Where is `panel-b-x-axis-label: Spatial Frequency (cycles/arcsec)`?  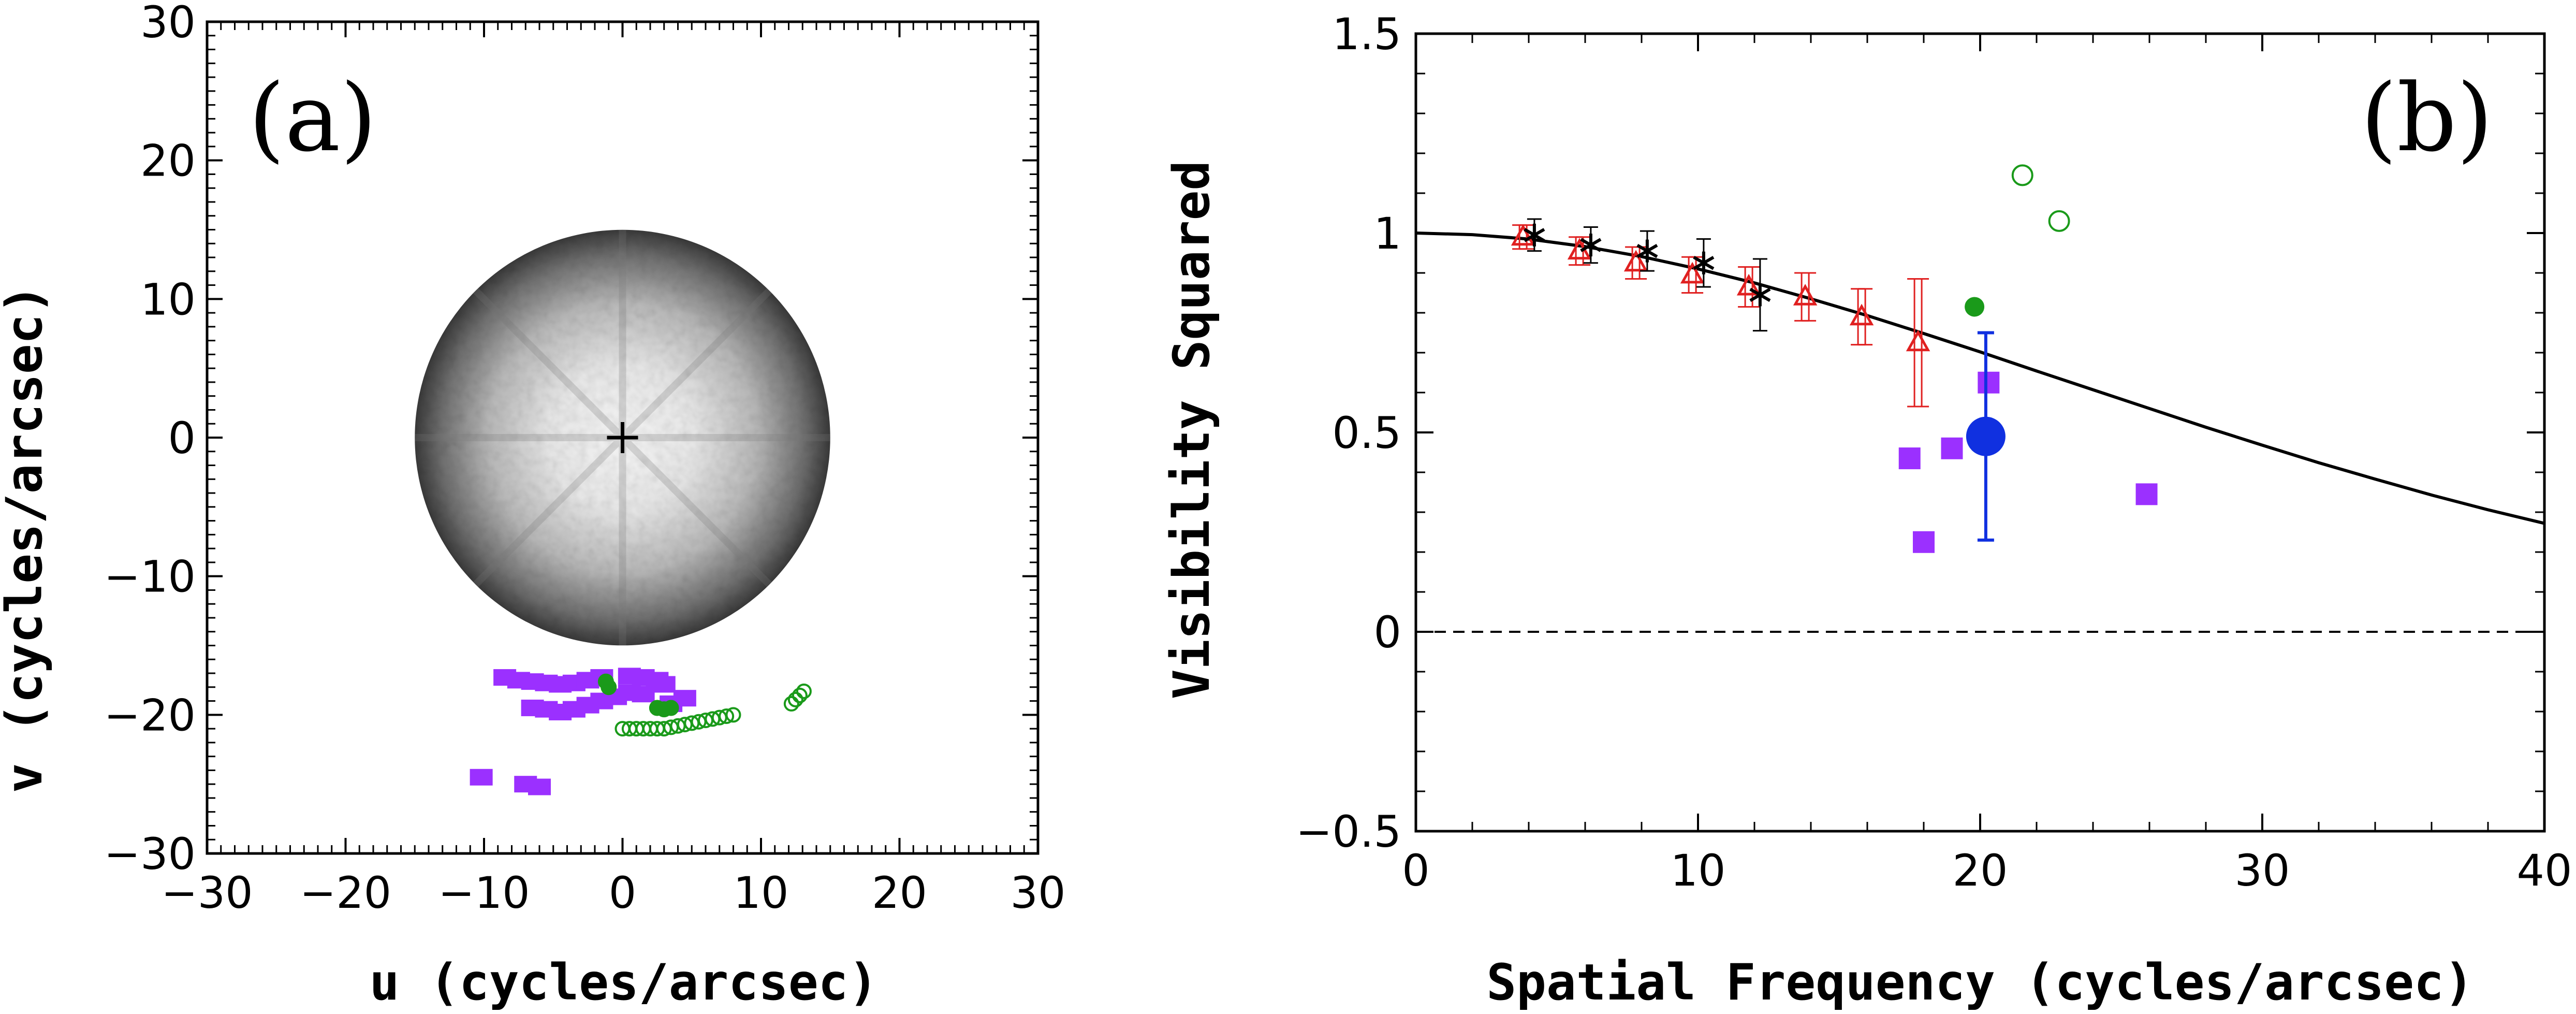 panel-b-x-axis-label: Spatial Frequency (cycles/arcsec) is located at coordinates (1980, 982).